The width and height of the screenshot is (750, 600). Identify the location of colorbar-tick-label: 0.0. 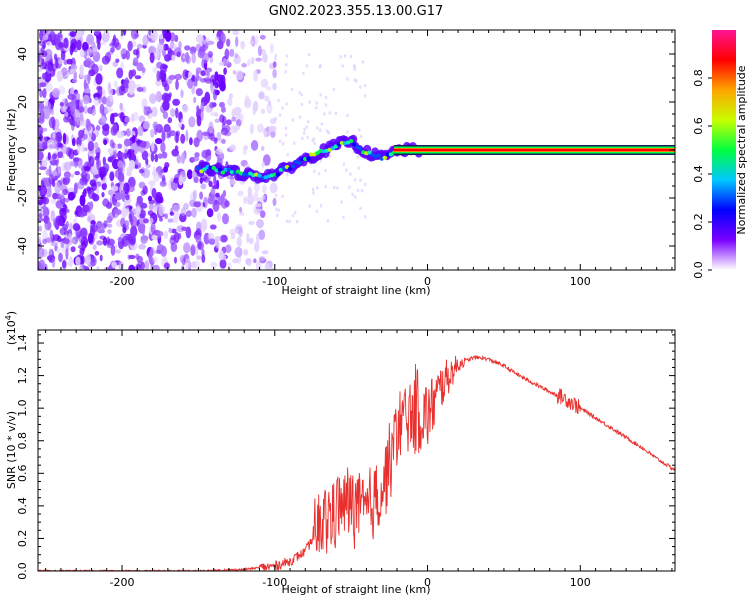
(698, 270).